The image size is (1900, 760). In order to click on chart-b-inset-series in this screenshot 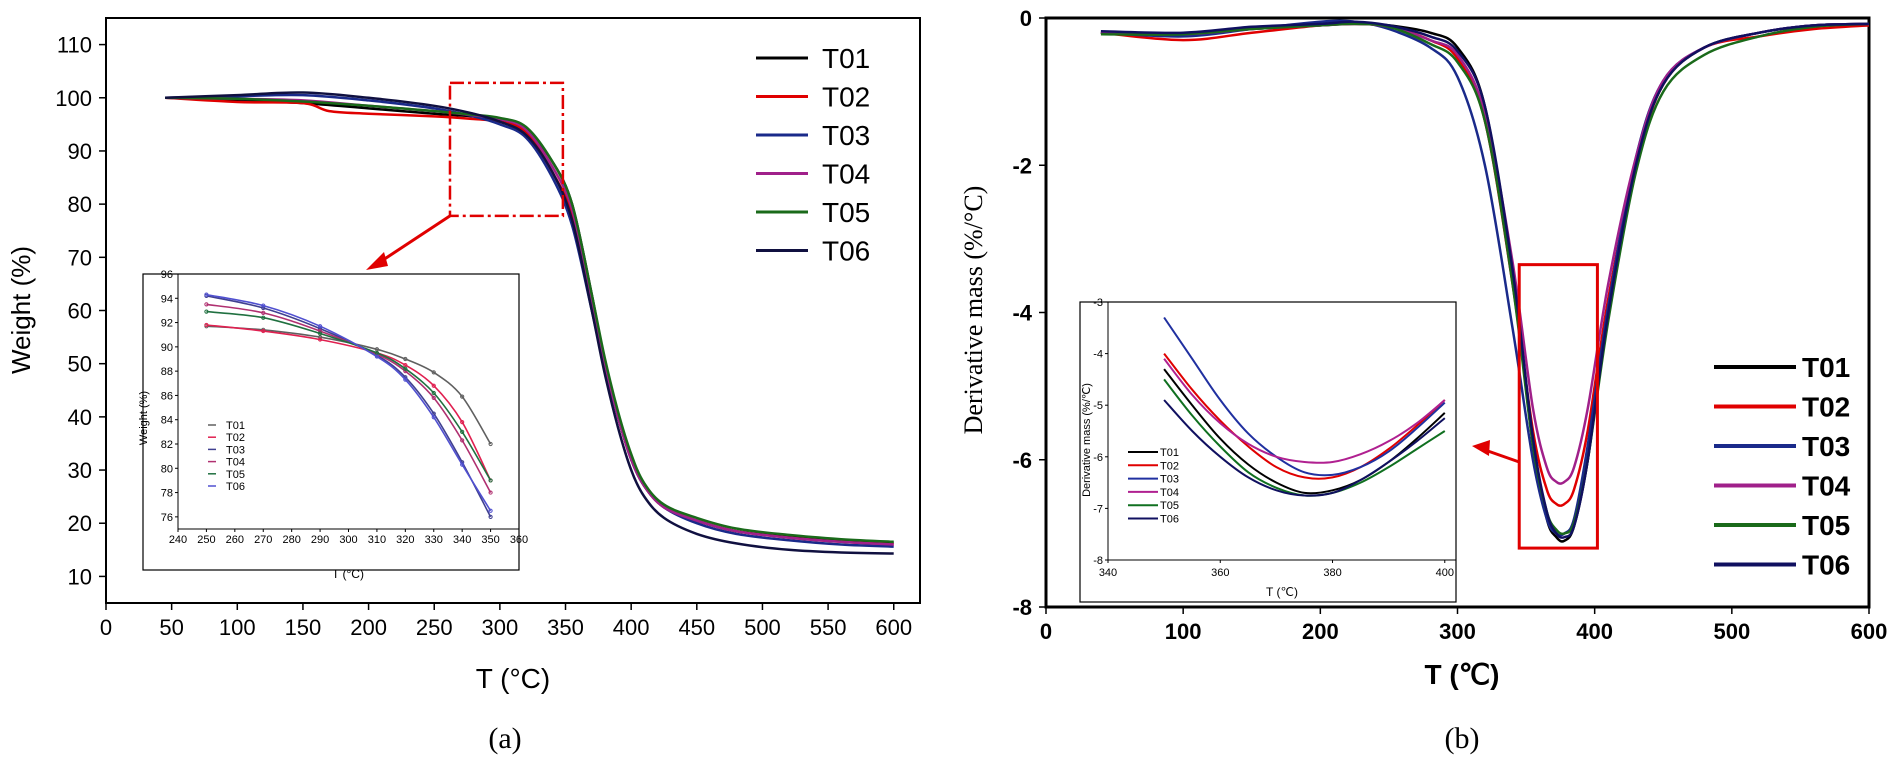, I will do `click(1304, 406)`.